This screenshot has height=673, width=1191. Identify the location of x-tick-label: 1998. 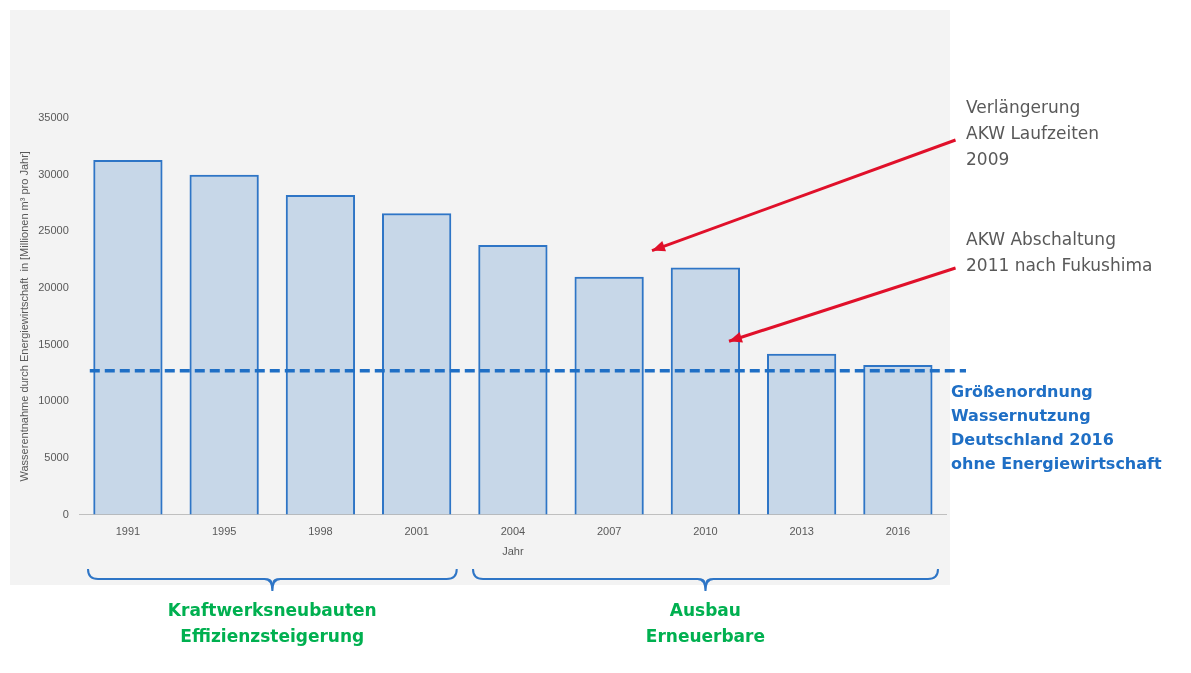
(320, 531).